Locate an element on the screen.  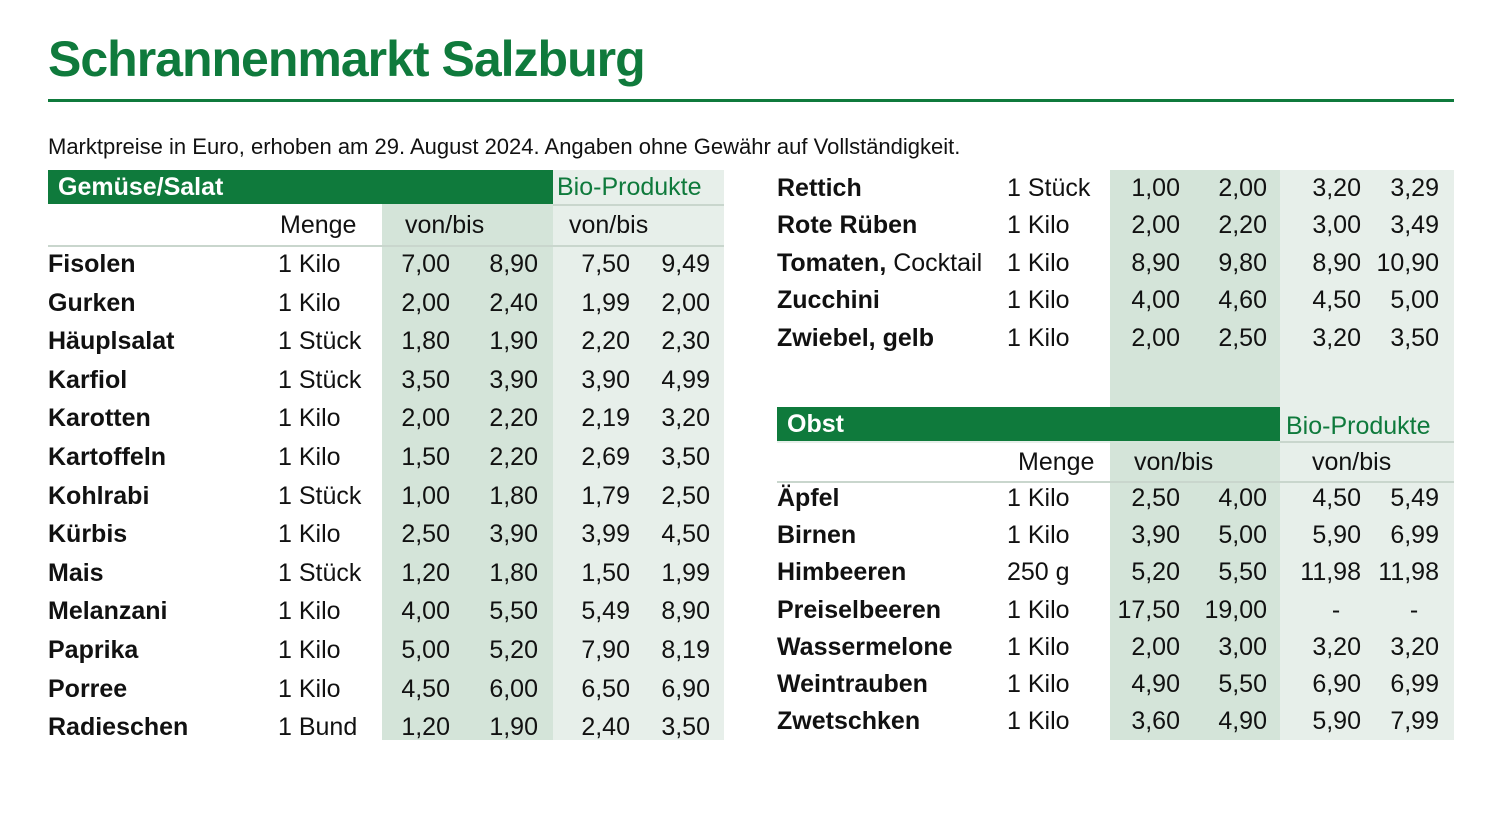
price-from: 1,50 is located at coordinates (425, 456).